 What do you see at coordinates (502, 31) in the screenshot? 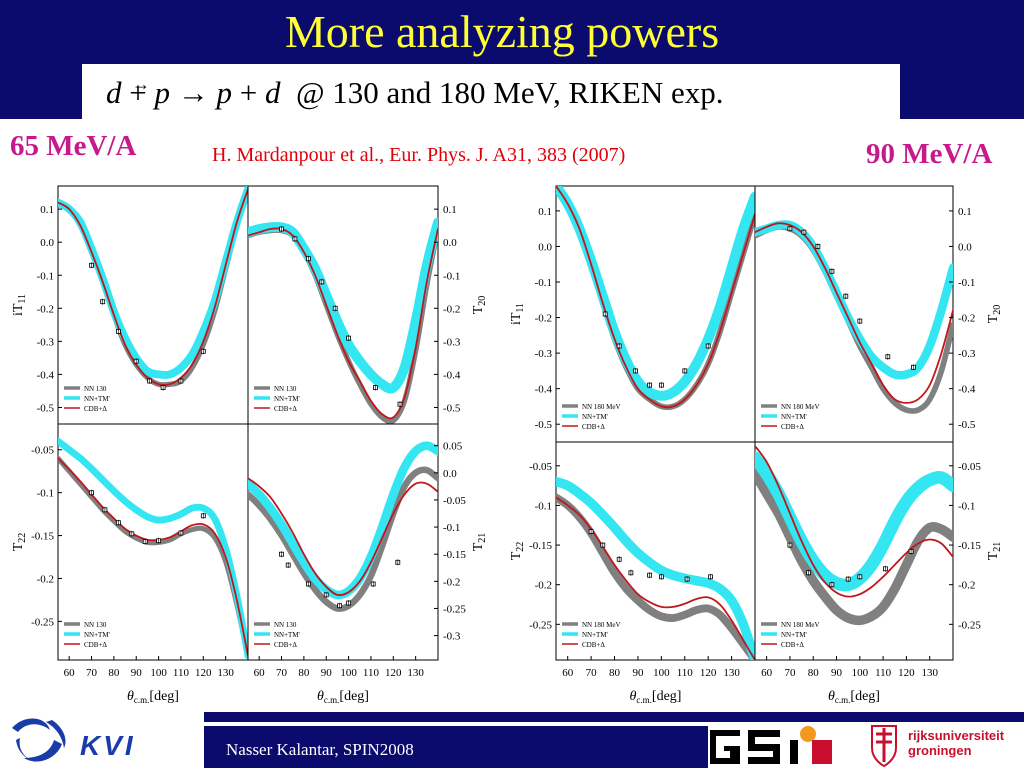
I see `slide-title: More analyzing powers` at bounding box center [502, 31].